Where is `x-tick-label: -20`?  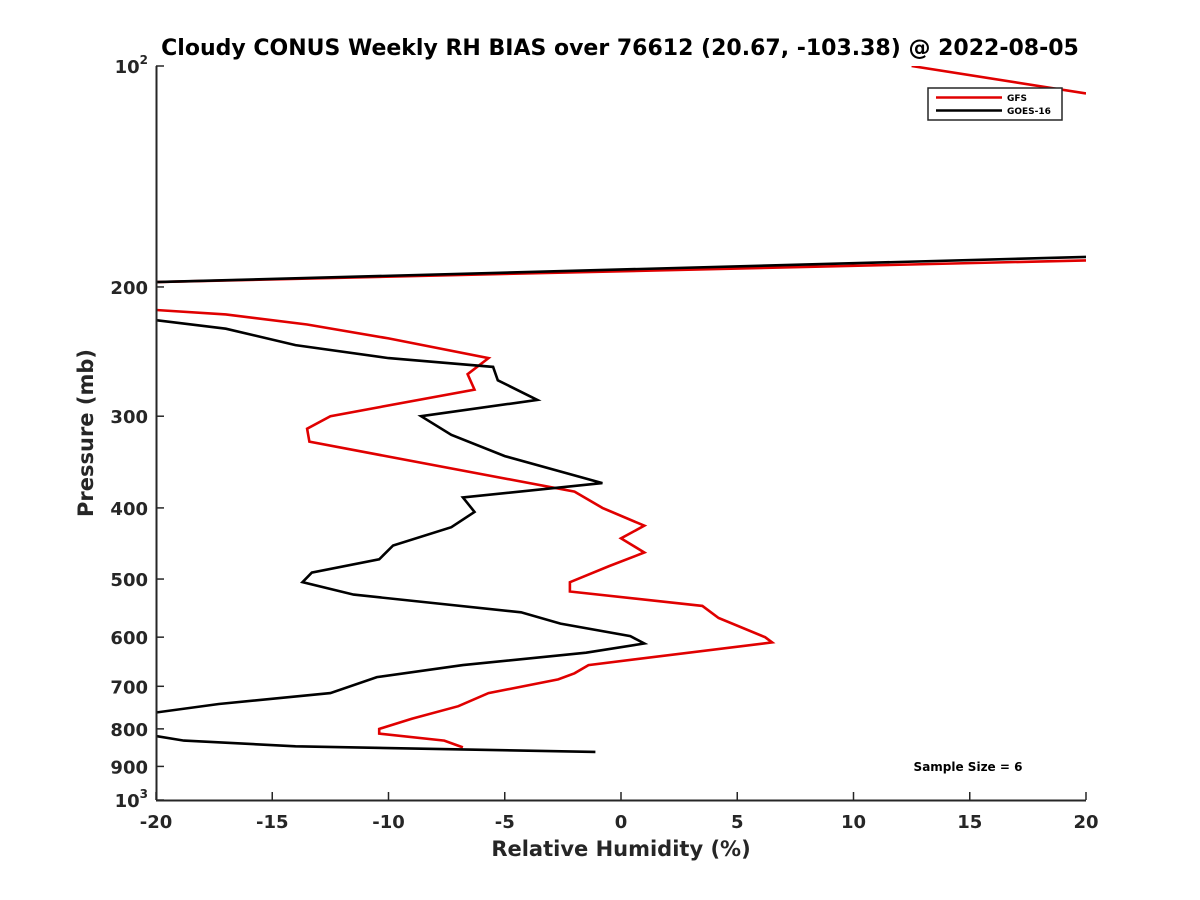 x-tick-label: -20 is located at coordinates (156, 822).